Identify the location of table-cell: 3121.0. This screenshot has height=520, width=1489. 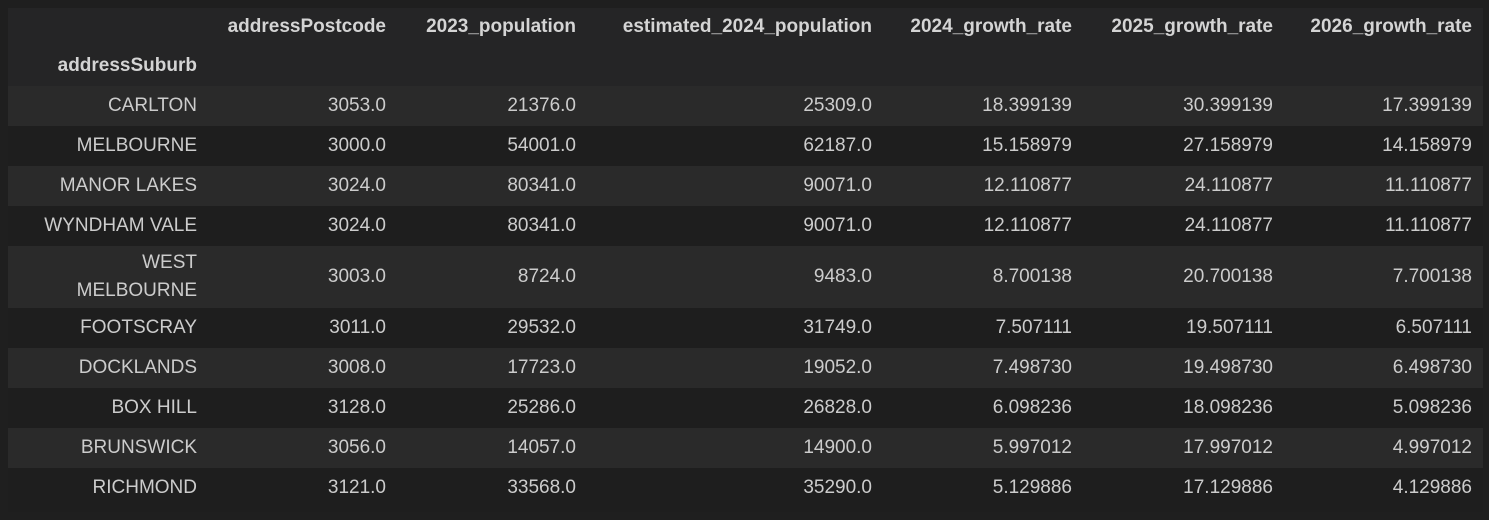
(356, 487).